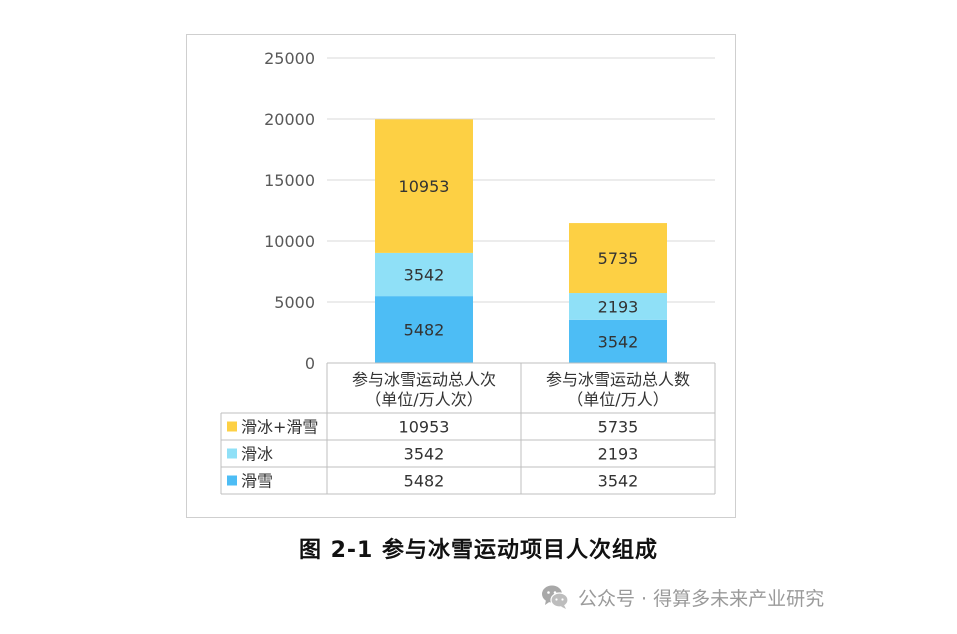  I want to click on table-cell: 5482, so click(424, 481).